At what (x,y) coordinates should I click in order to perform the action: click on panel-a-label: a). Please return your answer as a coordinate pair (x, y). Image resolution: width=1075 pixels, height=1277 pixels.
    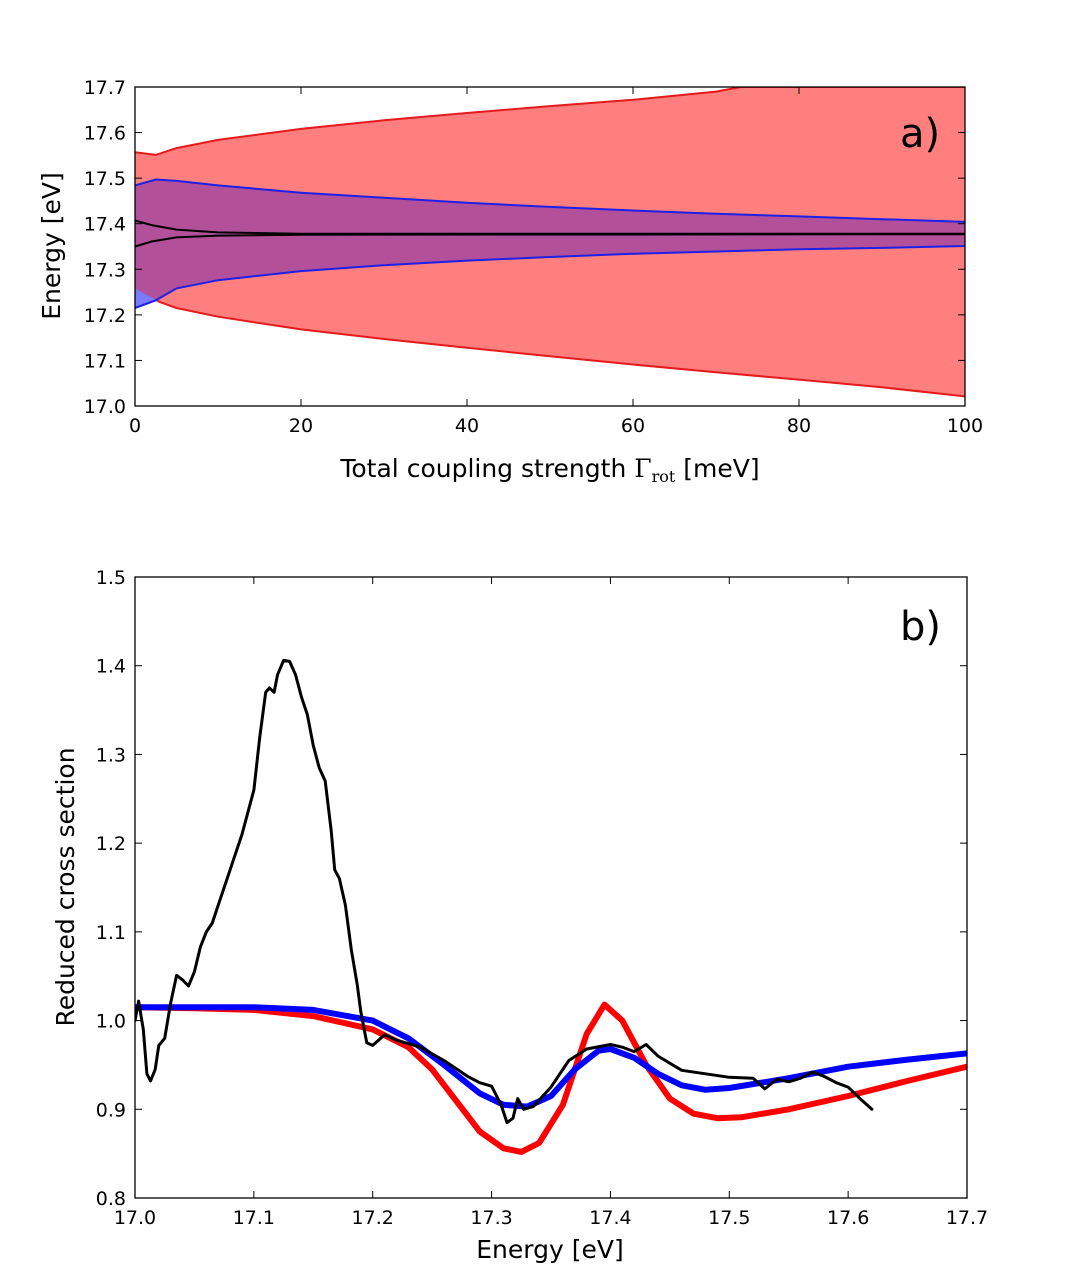
    Looking at the image, I should click on (920, 134).